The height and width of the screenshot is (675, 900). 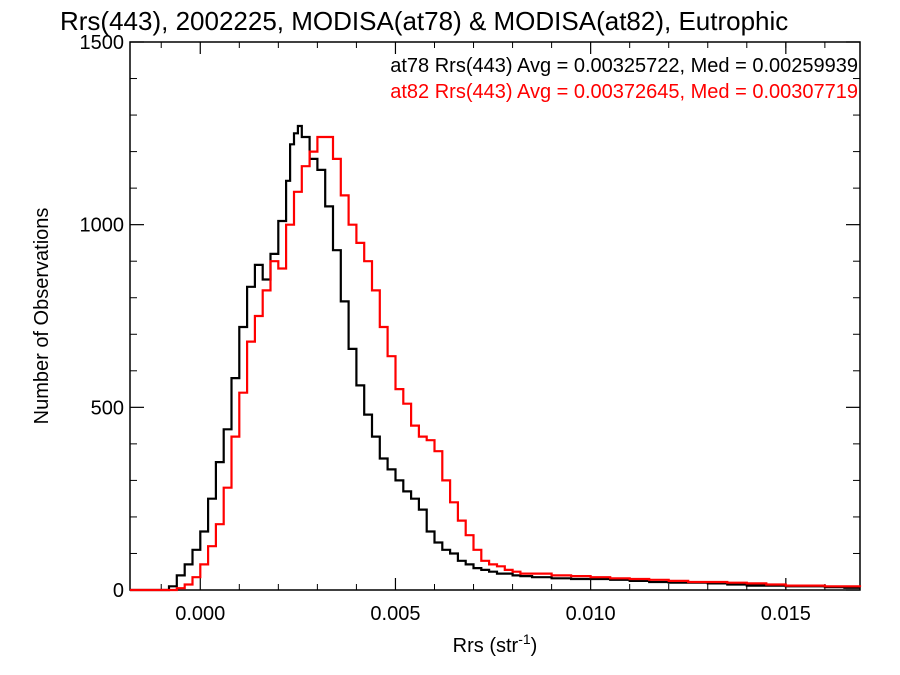 I want to click on y-tick-label-0: 0, so click(x=118, y=591).